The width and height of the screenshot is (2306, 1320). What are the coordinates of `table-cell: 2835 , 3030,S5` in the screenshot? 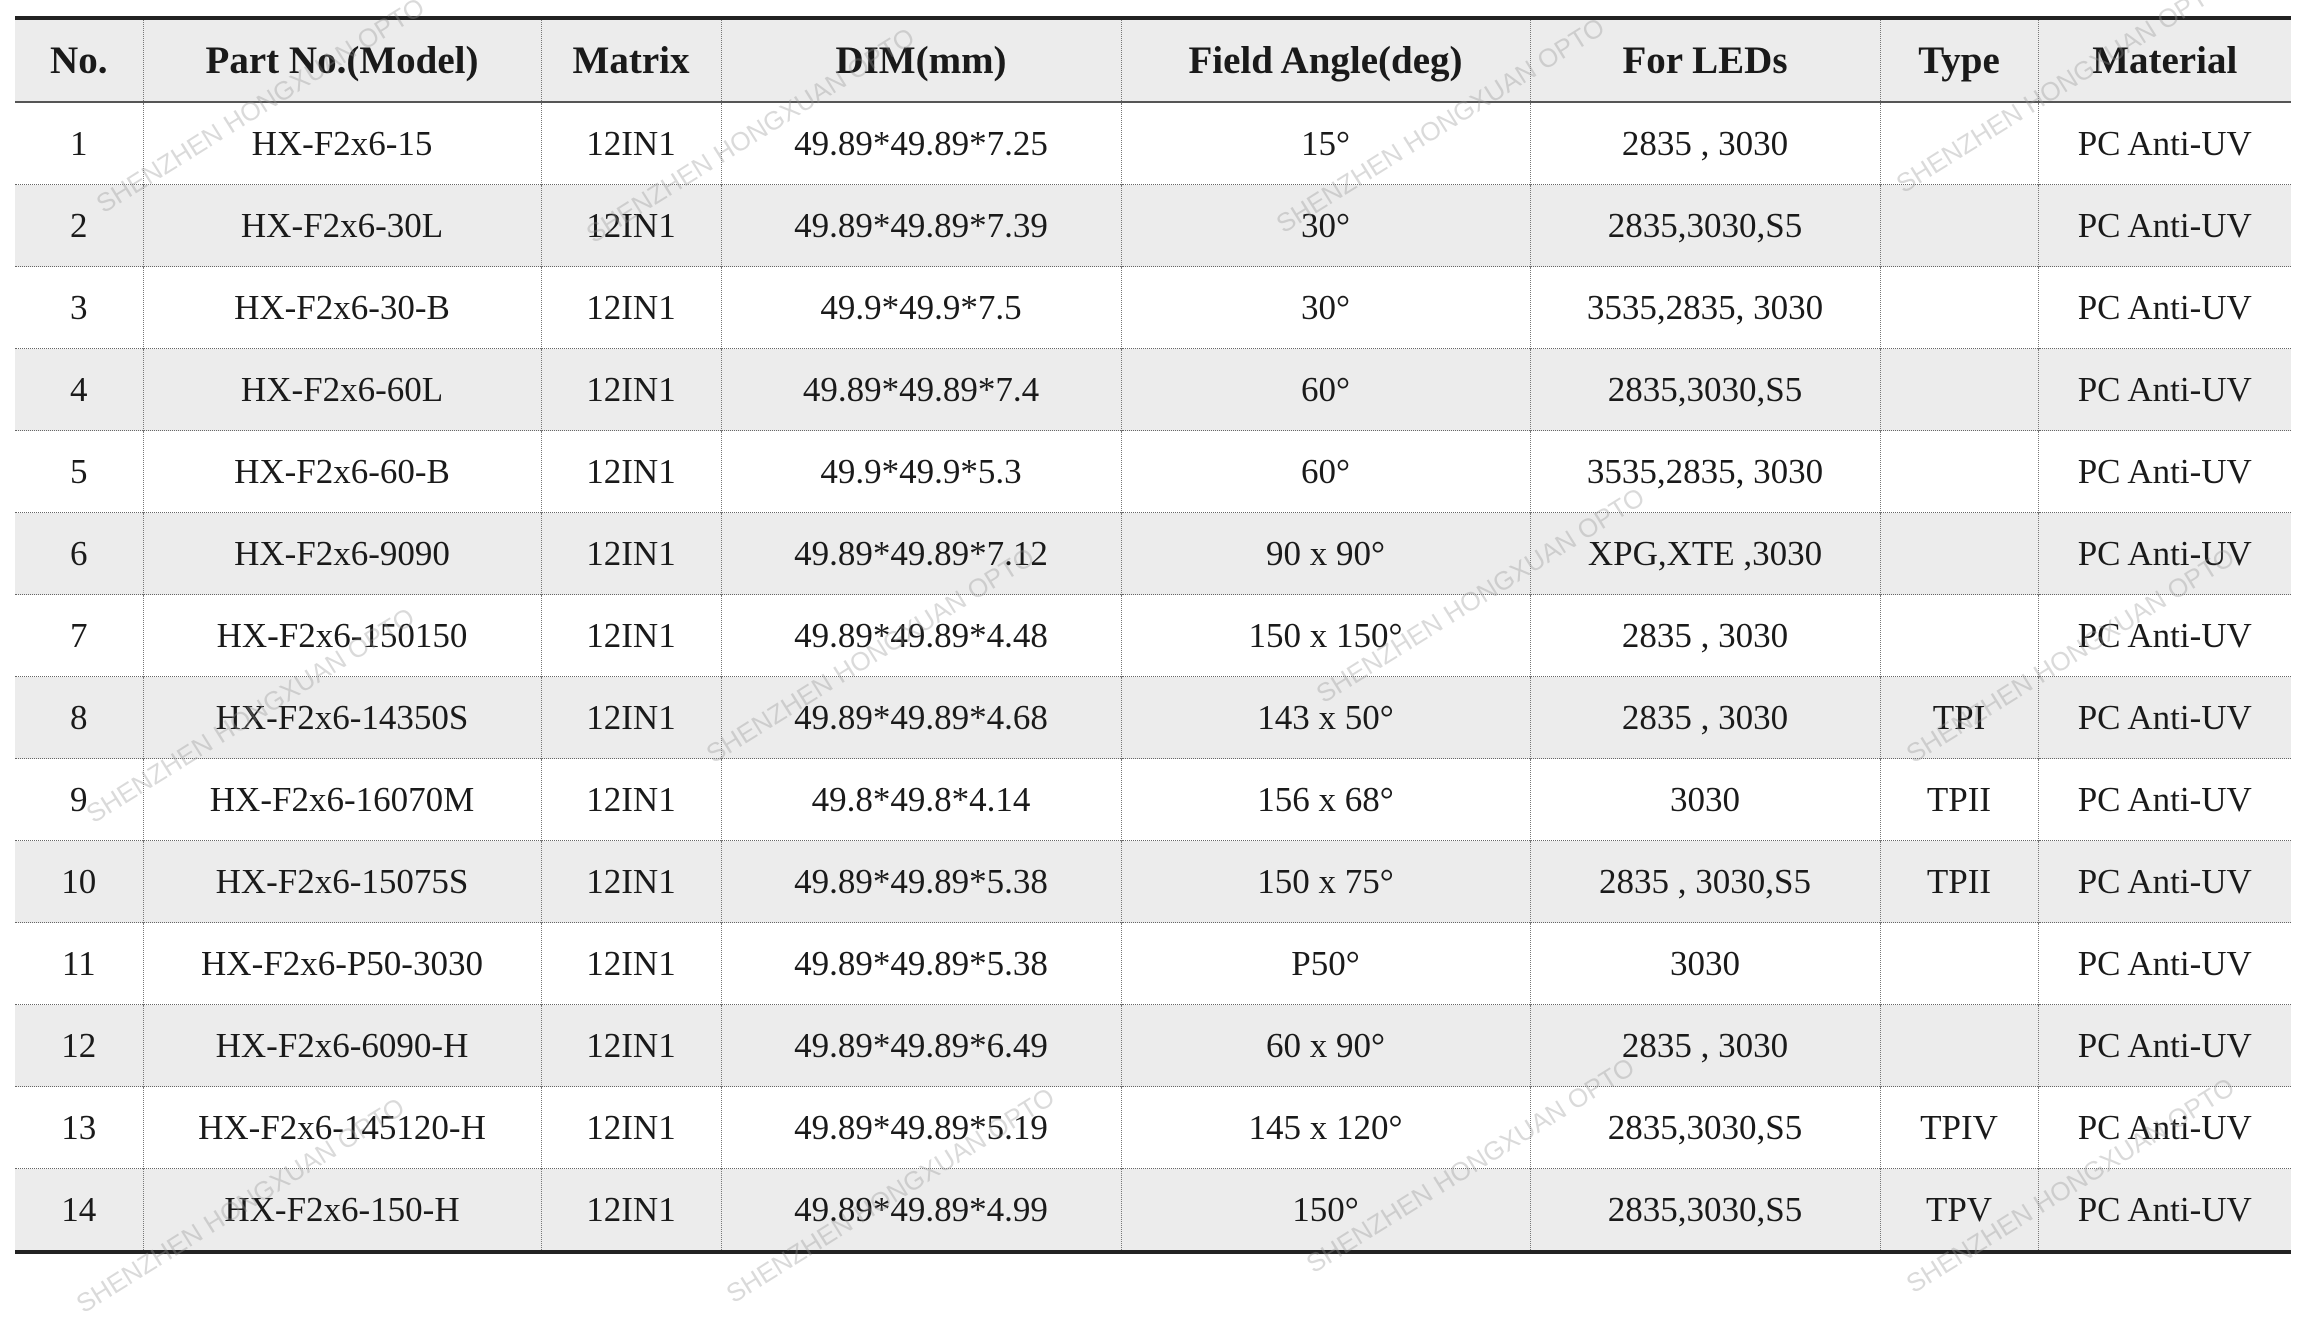 It's located at (1705, 881).